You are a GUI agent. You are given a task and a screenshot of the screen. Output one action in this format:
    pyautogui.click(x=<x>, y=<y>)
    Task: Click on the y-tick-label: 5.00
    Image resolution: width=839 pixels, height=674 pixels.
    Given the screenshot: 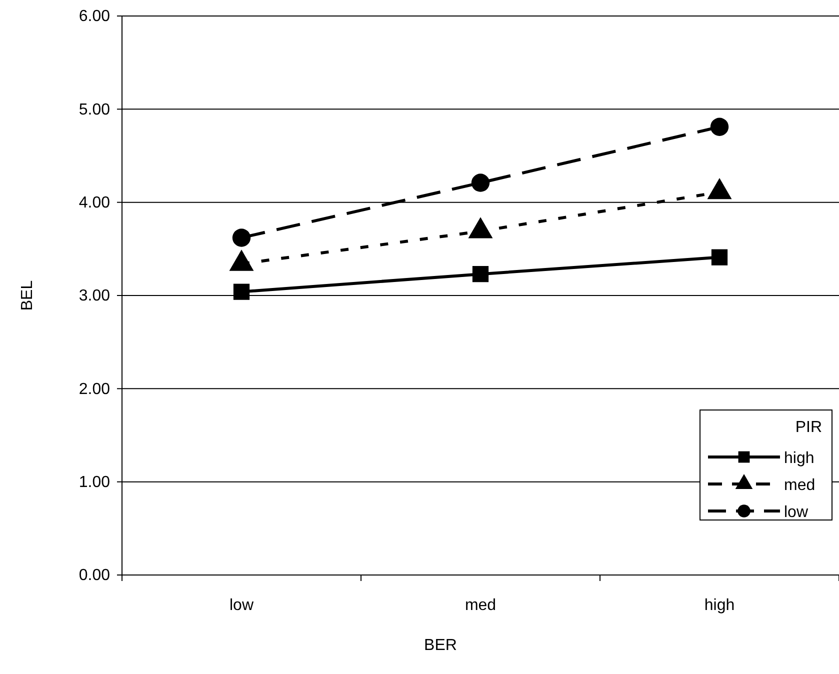 What is the action you would take?
    pyautogui.click(x=94, y=109)
    